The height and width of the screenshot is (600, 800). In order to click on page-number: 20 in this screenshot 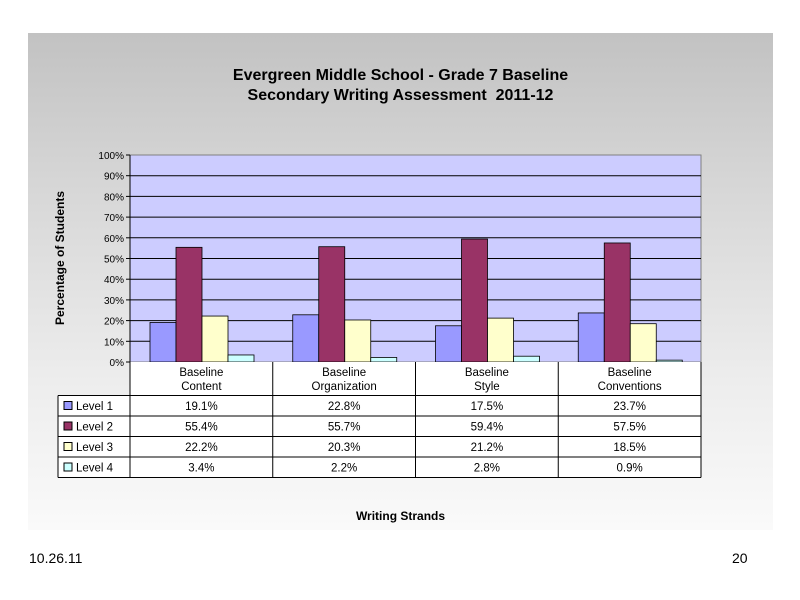, I will do `click(740, 558)`.